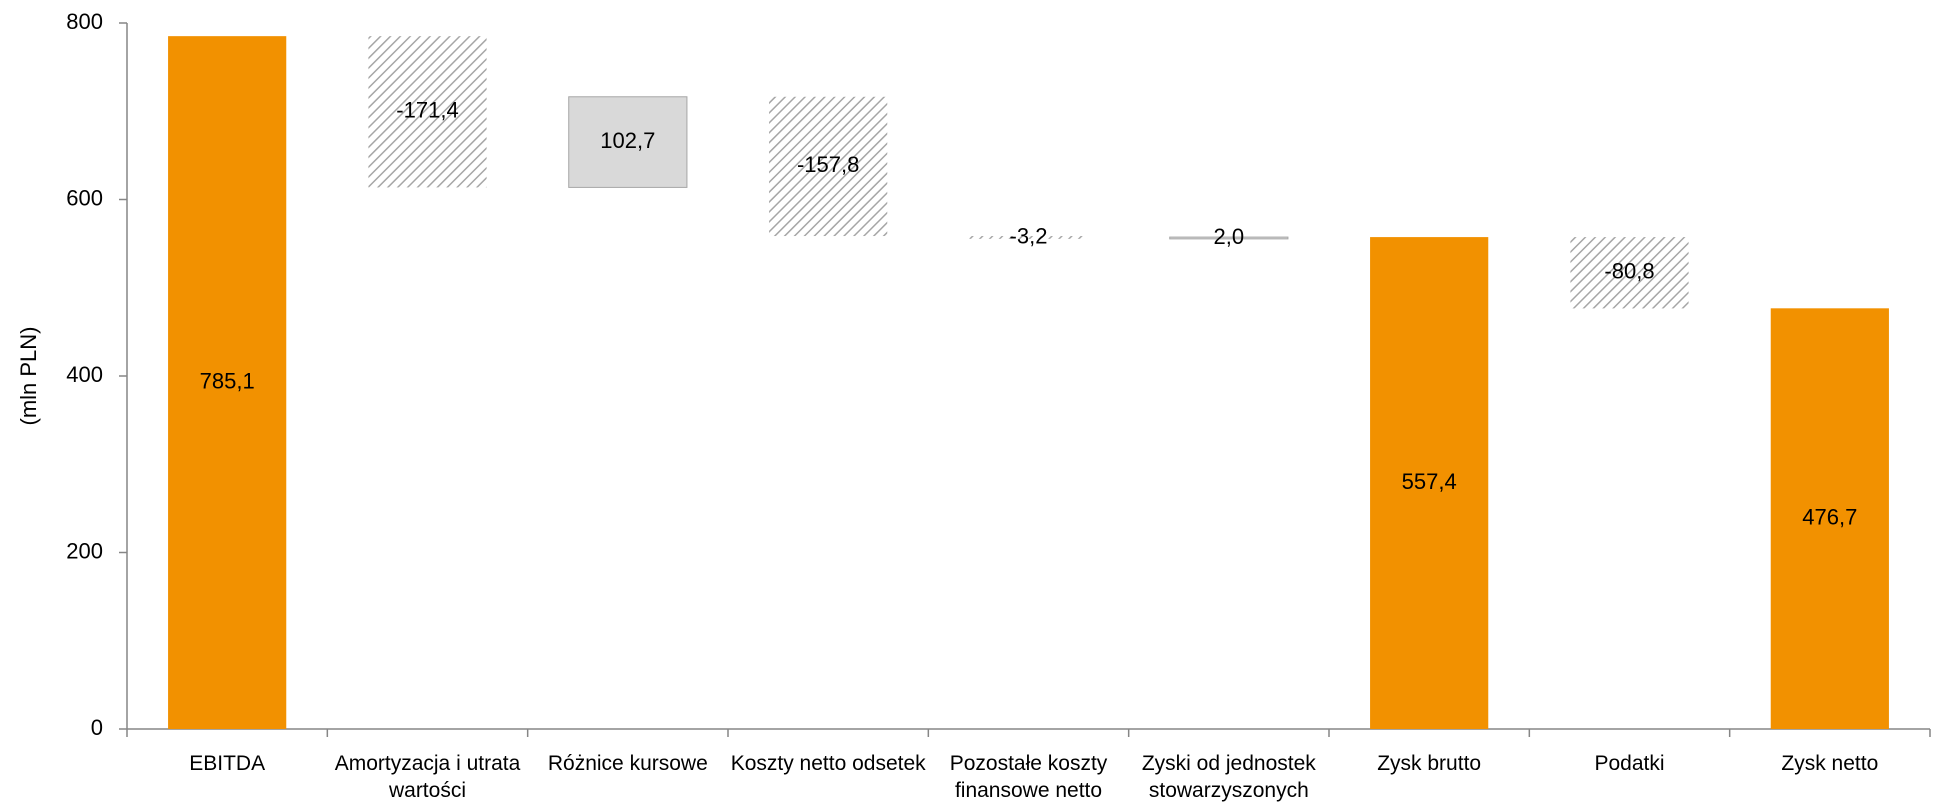  I want to click on data-label: 2,0, so click(1229, 236).